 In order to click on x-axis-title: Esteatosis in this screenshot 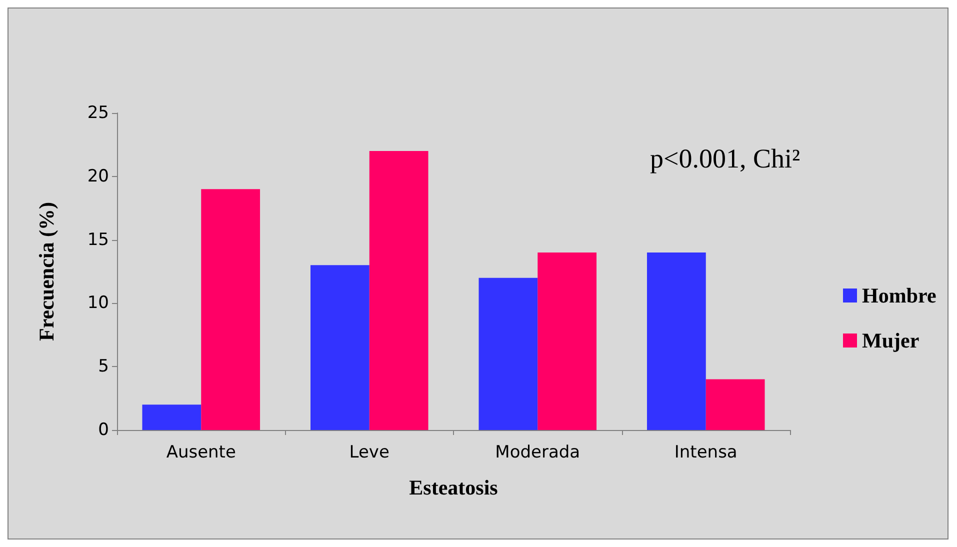, I will do `click(453, 488)`.